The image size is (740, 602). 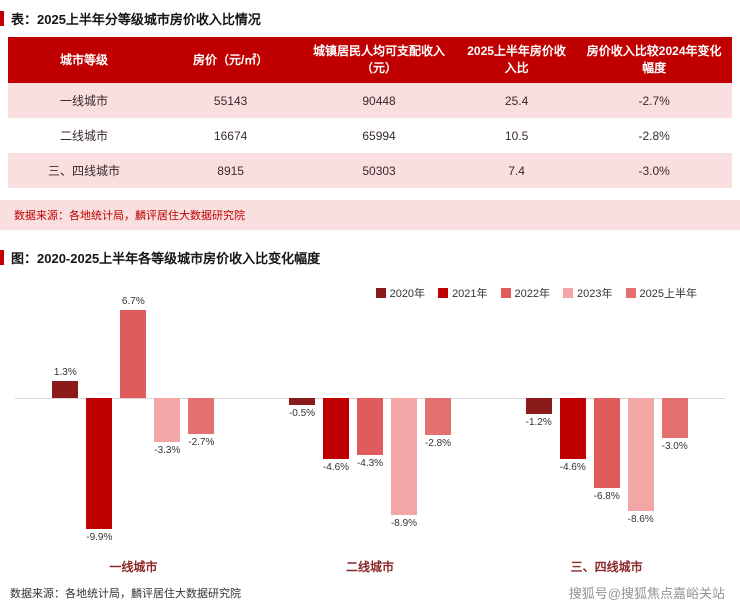 I want to click on legend-label: 2023年, so click(x=595, y=294).